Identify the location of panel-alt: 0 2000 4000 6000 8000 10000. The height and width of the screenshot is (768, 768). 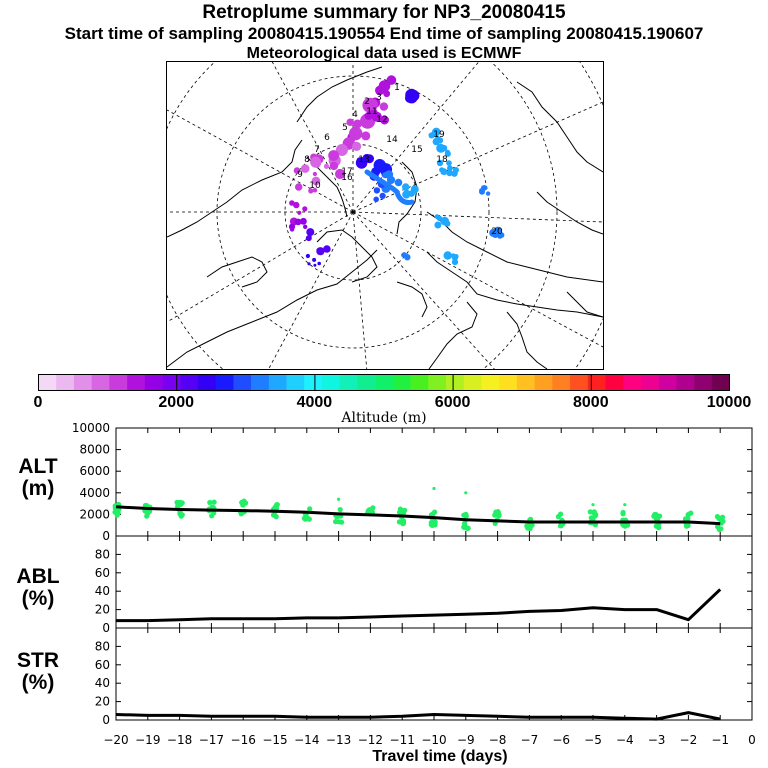
(412, 482).